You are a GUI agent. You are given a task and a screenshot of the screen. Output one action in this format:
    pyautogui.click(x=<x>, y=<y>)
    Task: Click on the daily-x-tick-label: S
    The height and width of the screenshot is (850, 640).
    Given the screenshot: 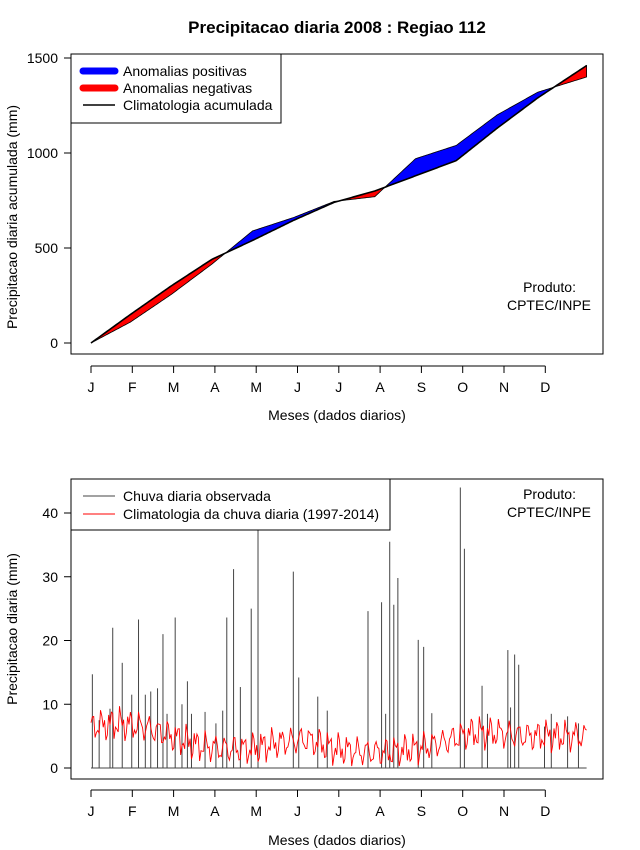 What is the action you would take?
    pyautogui.click(x=421, y=811)
    